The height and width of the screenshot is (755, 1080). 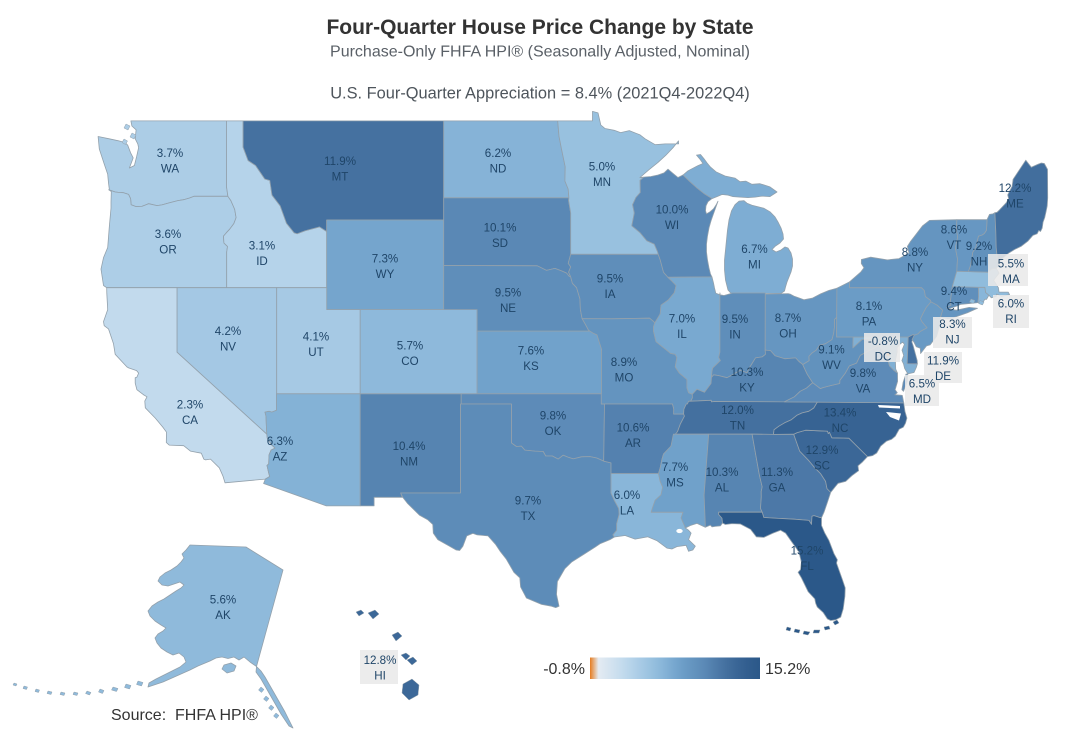 What do you see at coordinates (385, 274) in the screenshot?
I see `svg-text: WY` at bounding box center [385, 274].